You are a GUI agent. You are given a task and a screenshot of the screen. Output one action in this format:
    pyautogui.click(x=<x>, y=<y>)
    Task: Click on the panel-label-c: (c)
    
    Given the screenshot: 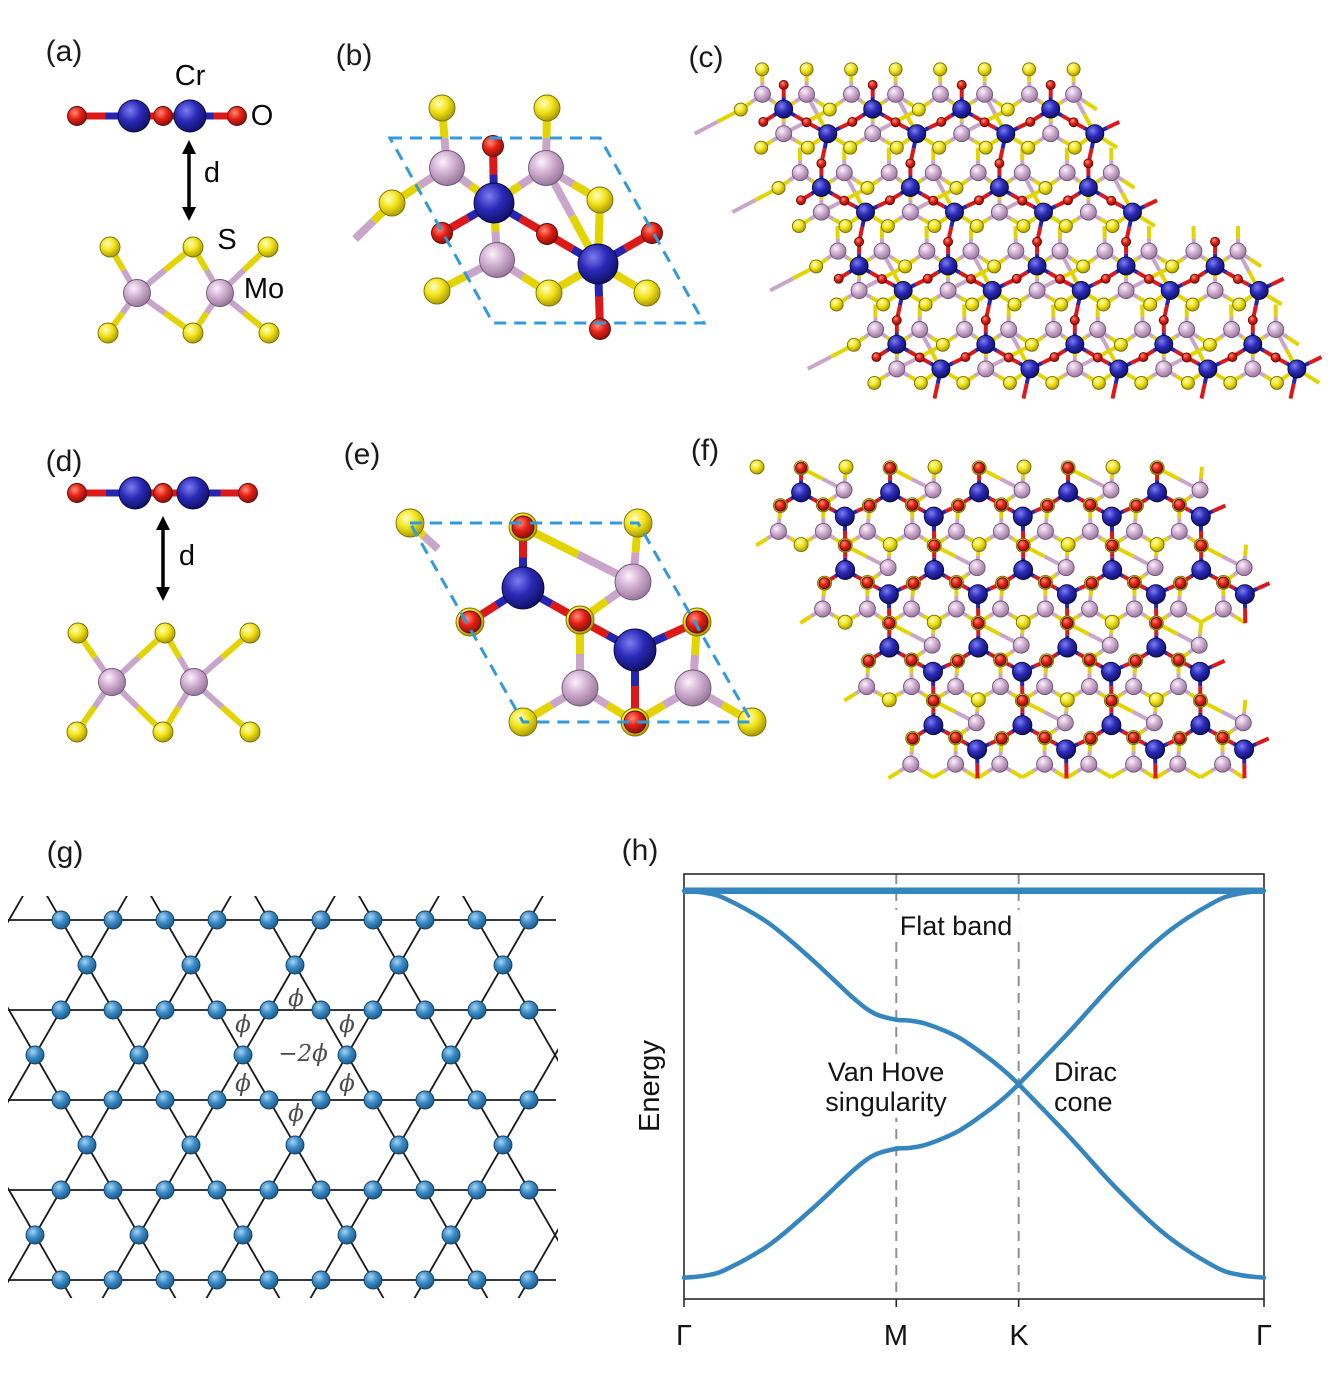 What is the action you would take?
    pyautogui.click(x=706, y=58)
    